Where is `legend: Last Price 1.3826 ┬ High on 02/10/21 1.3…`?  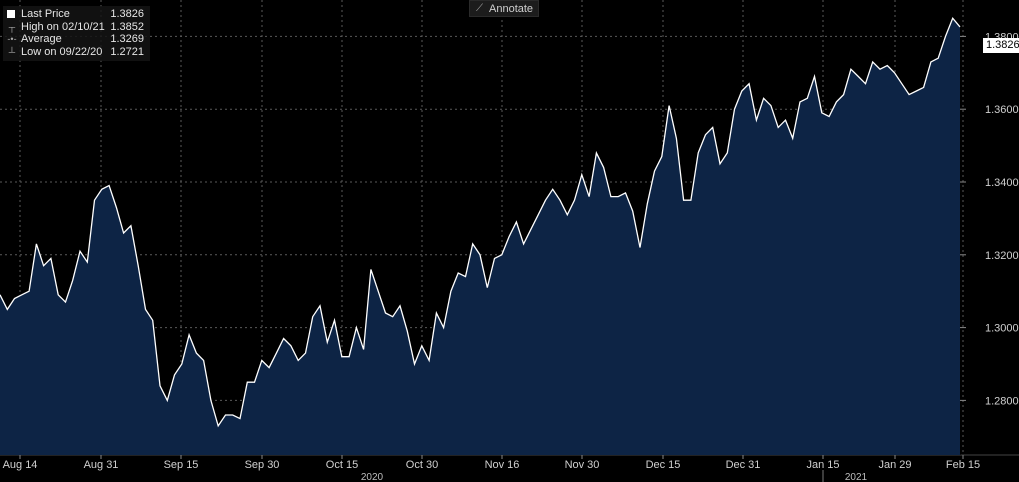 legend: Last Price 1.3826 ┬ High on 02/10/21 1.3… is located at coordinates (76, 33).